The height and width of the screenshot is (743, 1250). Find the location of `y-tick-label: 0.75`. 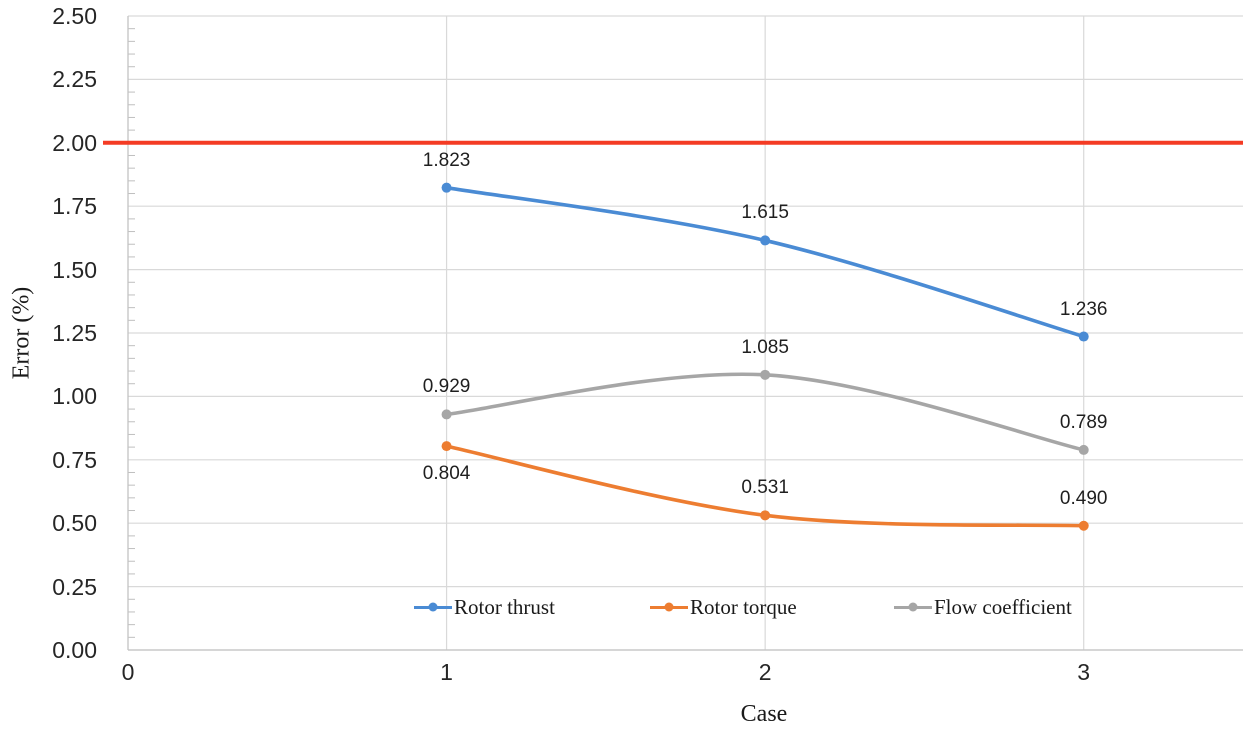

y-tick-label: 0.75 is located at coordinates (74, 459).